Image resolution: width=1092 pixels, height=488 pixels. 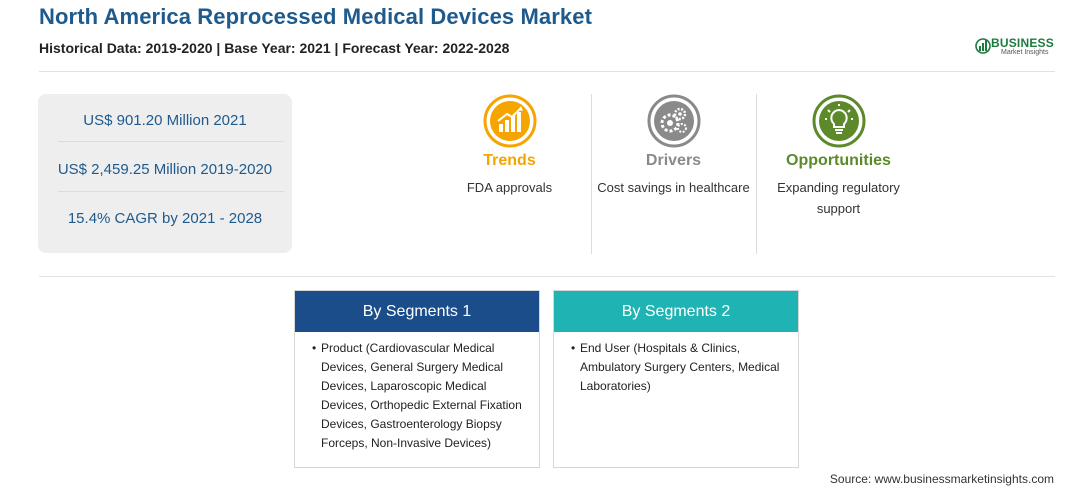 What do you see at coordinates (165, 218) in the screenshot?
I see `stat-cagr: 15.4% CAGR by 2021 - 2028` at bounding box center [165, 218].